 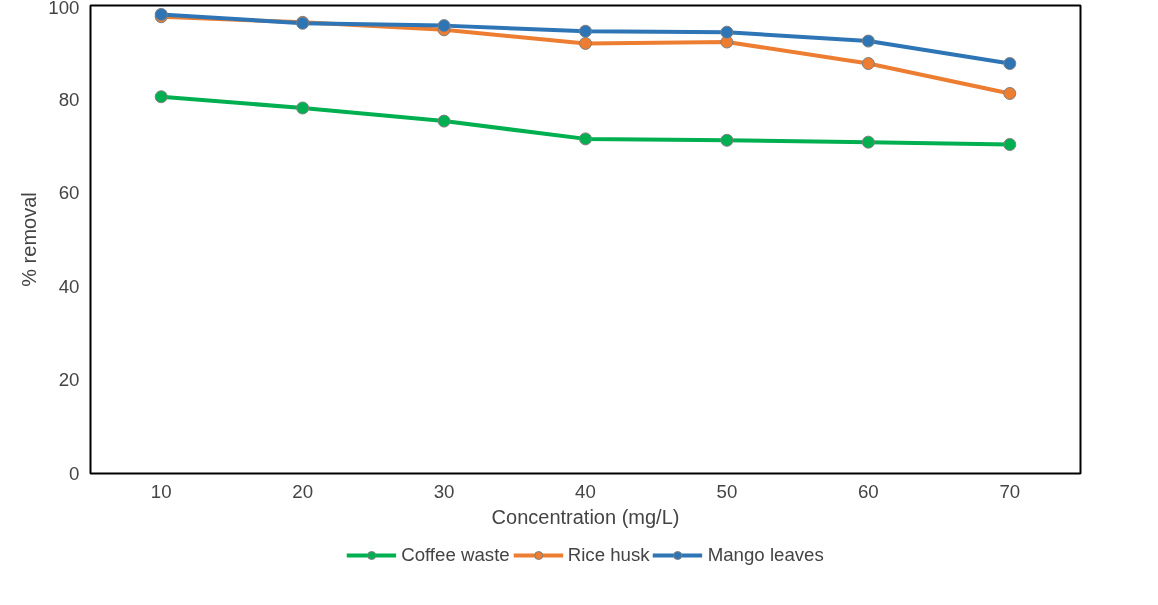 I want to click on y-axis-title: % removal, so click(x=29, y=239).